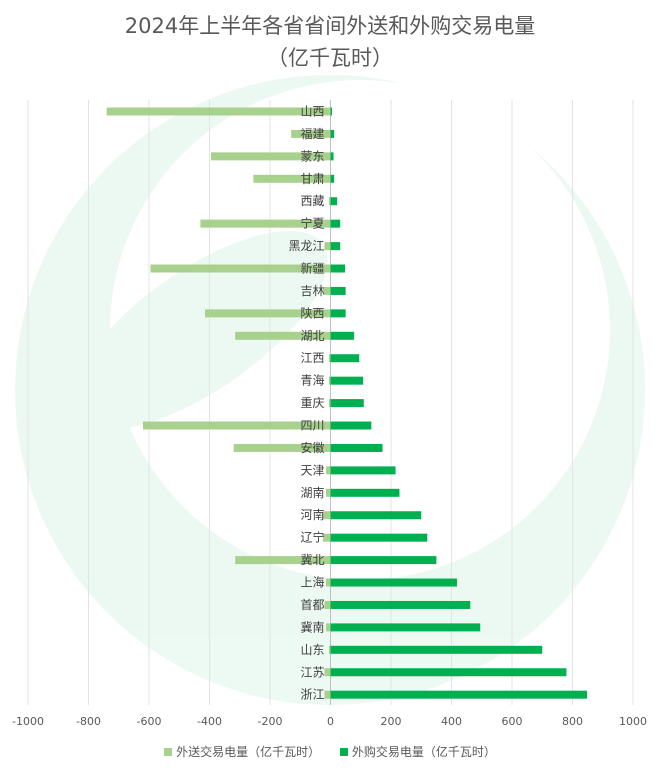  Describe the element at coordinates (149, 721) in the screenshot. I see `x-tick-label: -600` at that location.